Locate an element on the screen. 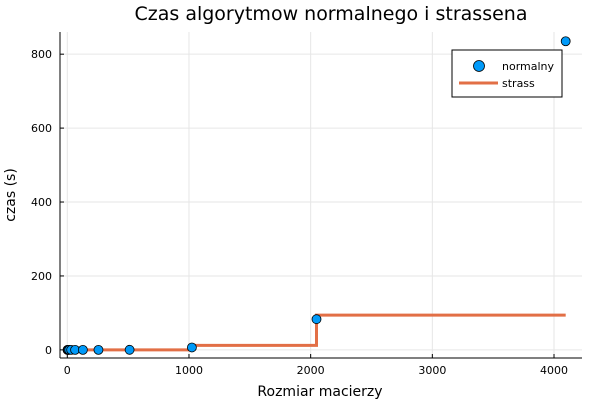 The height and width of the screenshot is (400, 600). x-tick-label: 3000 is located at coordinates (432, 370).